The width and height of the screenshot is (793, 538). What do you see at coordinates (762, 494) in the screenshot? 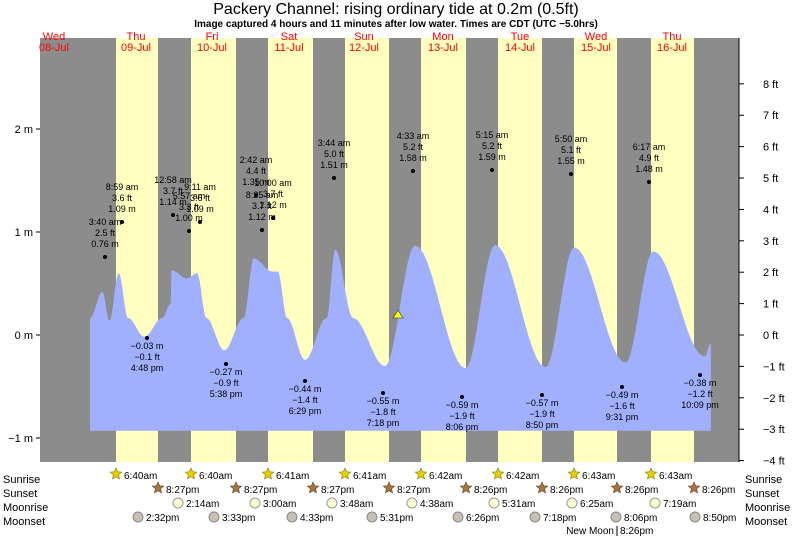
I see `sunset-row-label-right: Sunset` at bounding box center [762, 494].